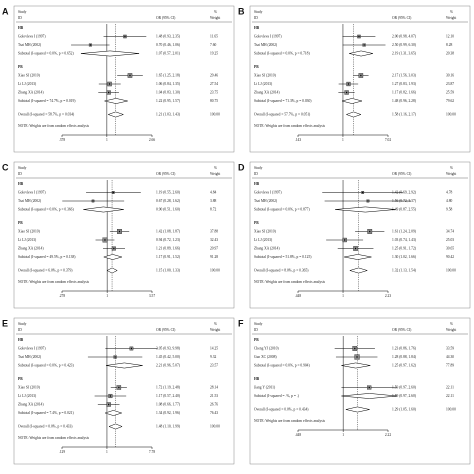 The height and width of the screenshot is (474, 474). I want to click on or-text: 1.28 (0.88, 1.84), so click(404, 357).